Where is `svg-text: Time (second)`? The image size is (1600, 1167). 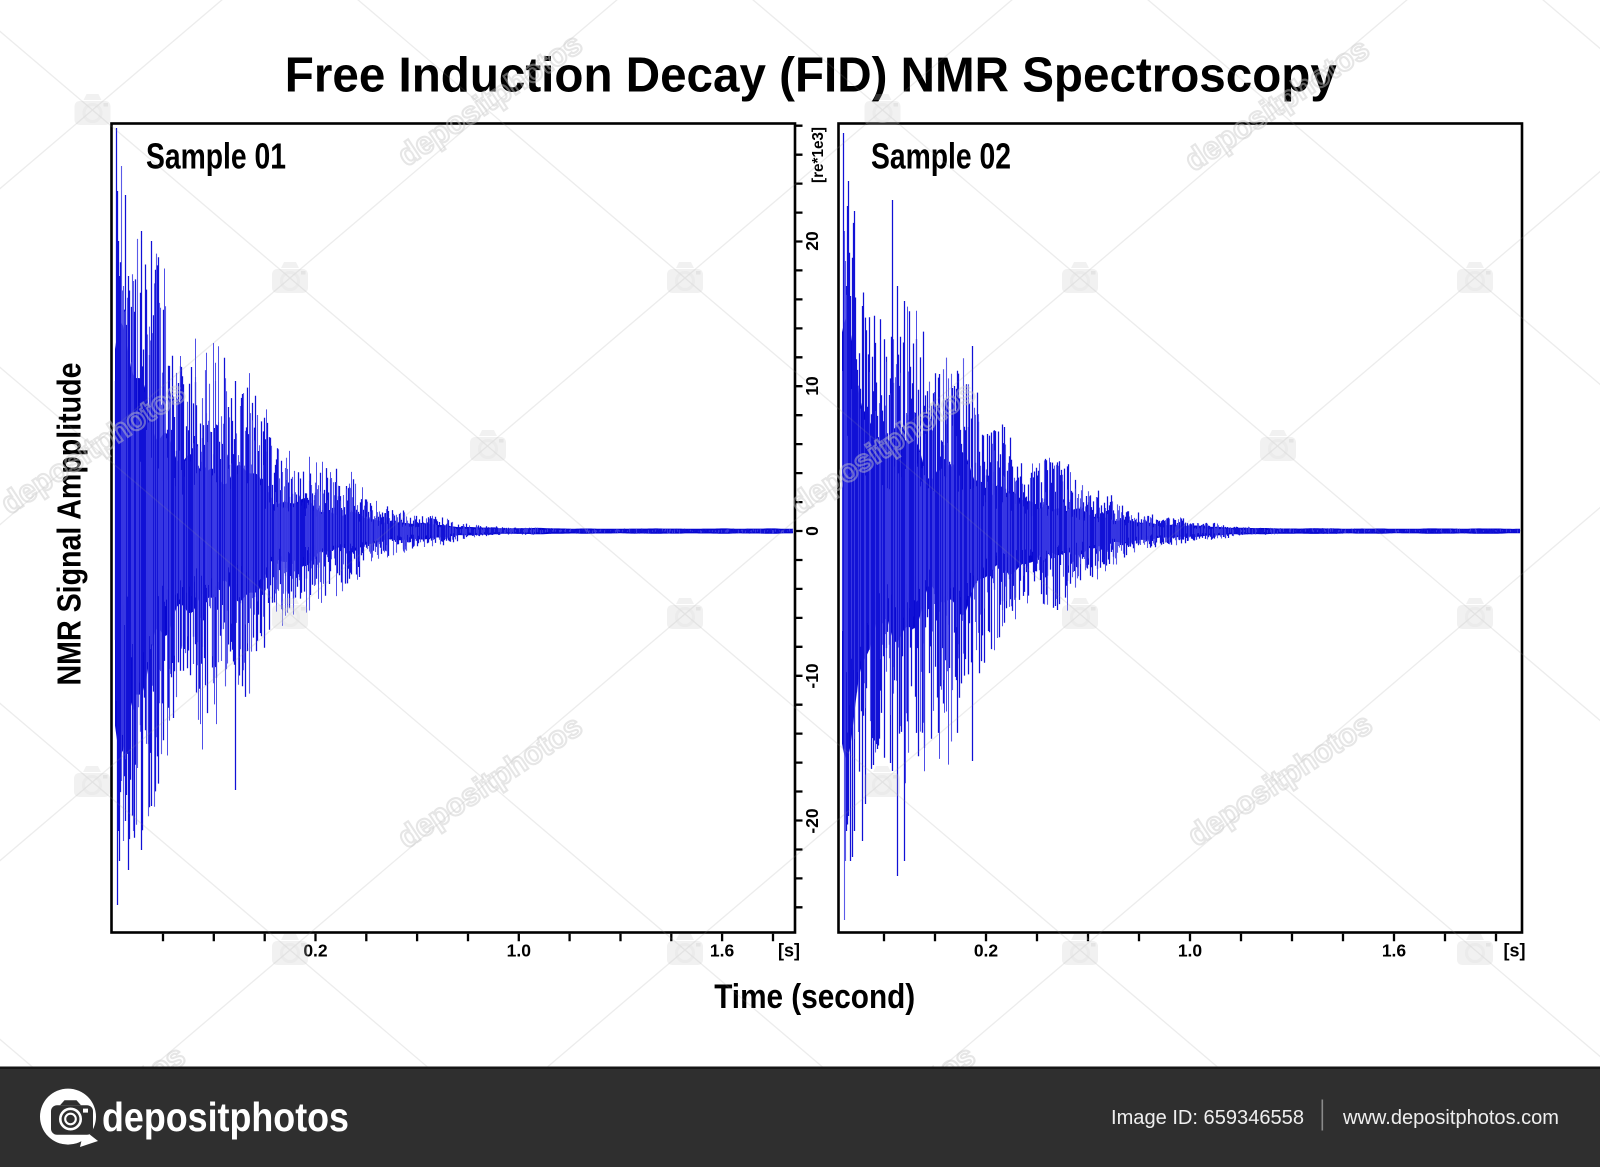
svg-text: Time (second) is located at coordinates (814, 997).